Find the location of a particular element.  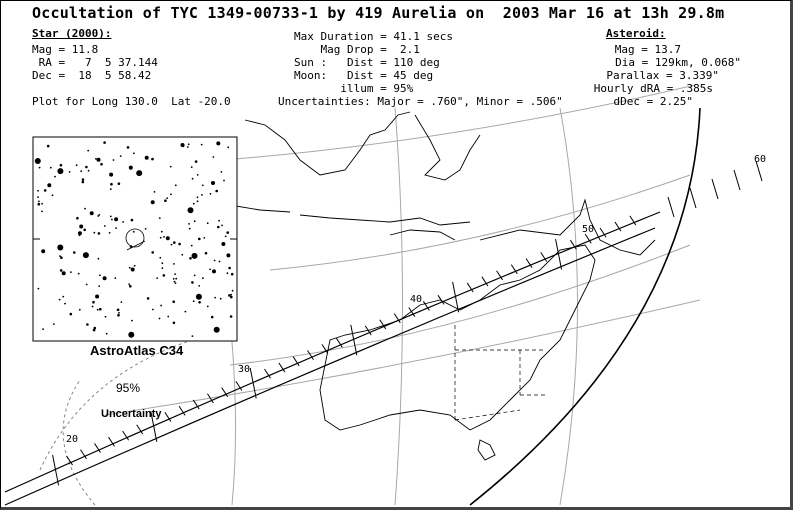

star-dec: Dec = 18 5 58.42 is located at coordinates (92, 75).